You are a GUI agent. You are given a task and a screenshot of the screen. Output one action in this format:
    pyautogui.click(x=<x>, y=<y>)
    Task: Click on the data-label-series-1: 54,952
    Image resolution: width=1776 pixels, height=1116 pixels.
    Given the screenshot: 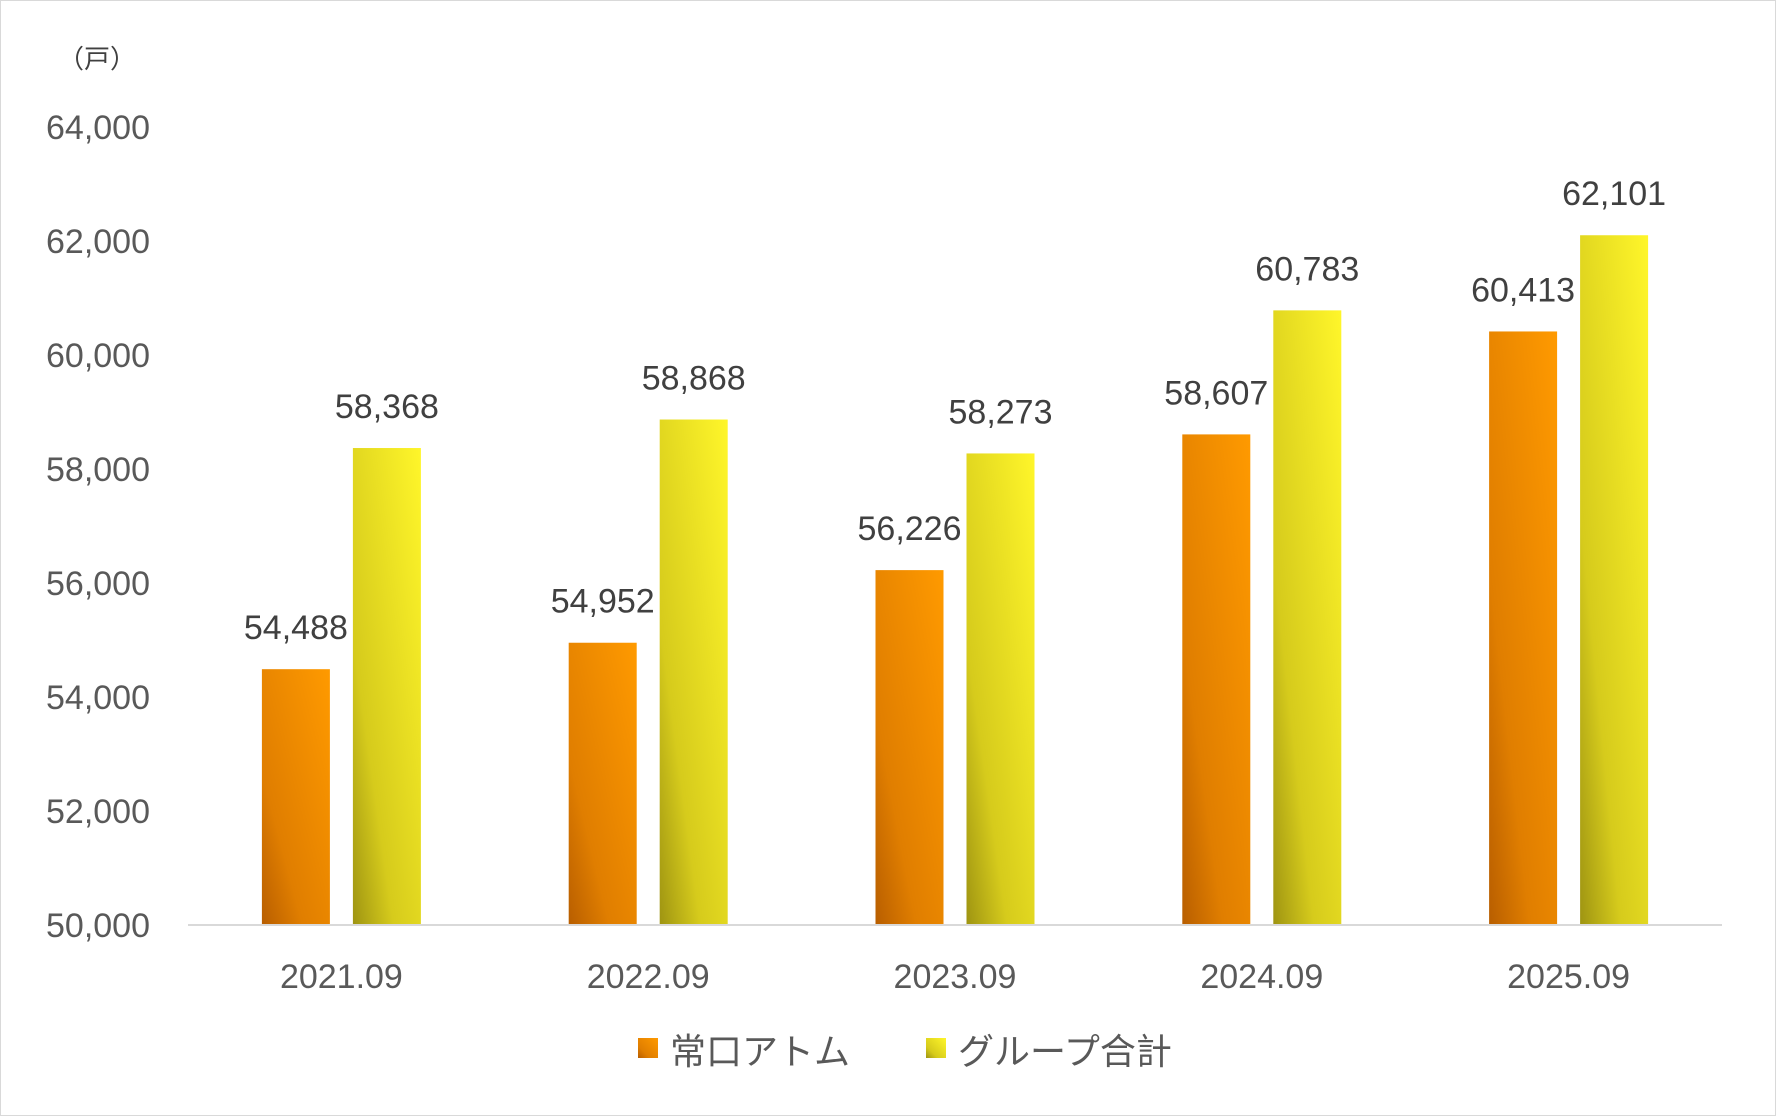 What is the action you would take?
    pyautogui.click(x=603, y=602)
    